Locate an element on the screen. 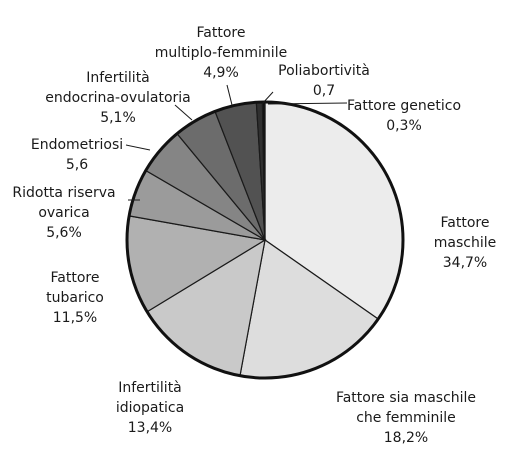  slice-label-line: Poliabortività is located at coordinates (324, 71).